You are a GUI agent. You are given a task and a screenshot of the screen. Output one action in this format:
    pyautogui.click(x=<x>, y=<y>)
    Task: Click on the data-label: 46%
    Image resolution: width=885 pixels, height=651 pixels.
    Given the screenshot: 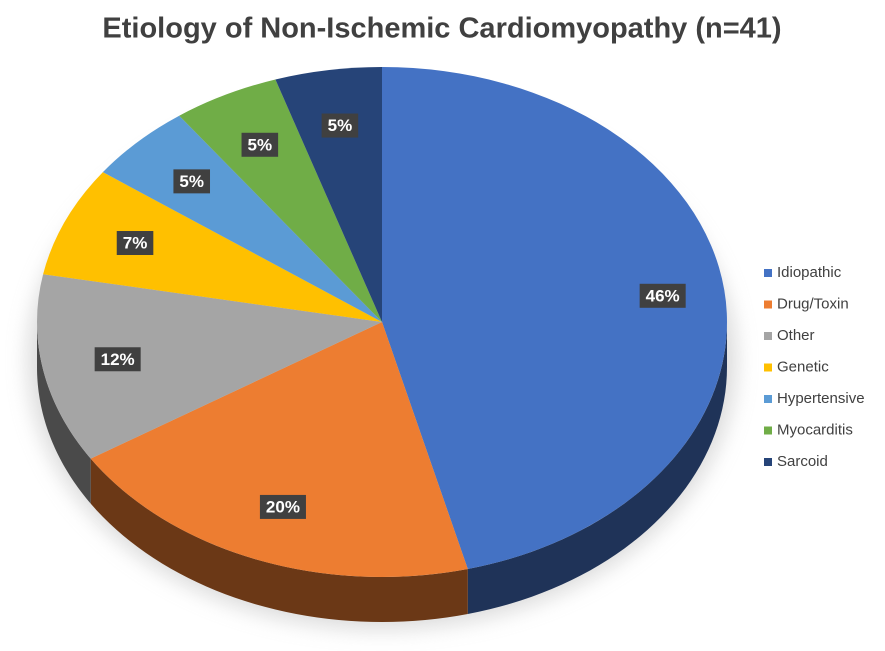 What is the action you would take?
    pyautogui.click(x=662, y=295)
    